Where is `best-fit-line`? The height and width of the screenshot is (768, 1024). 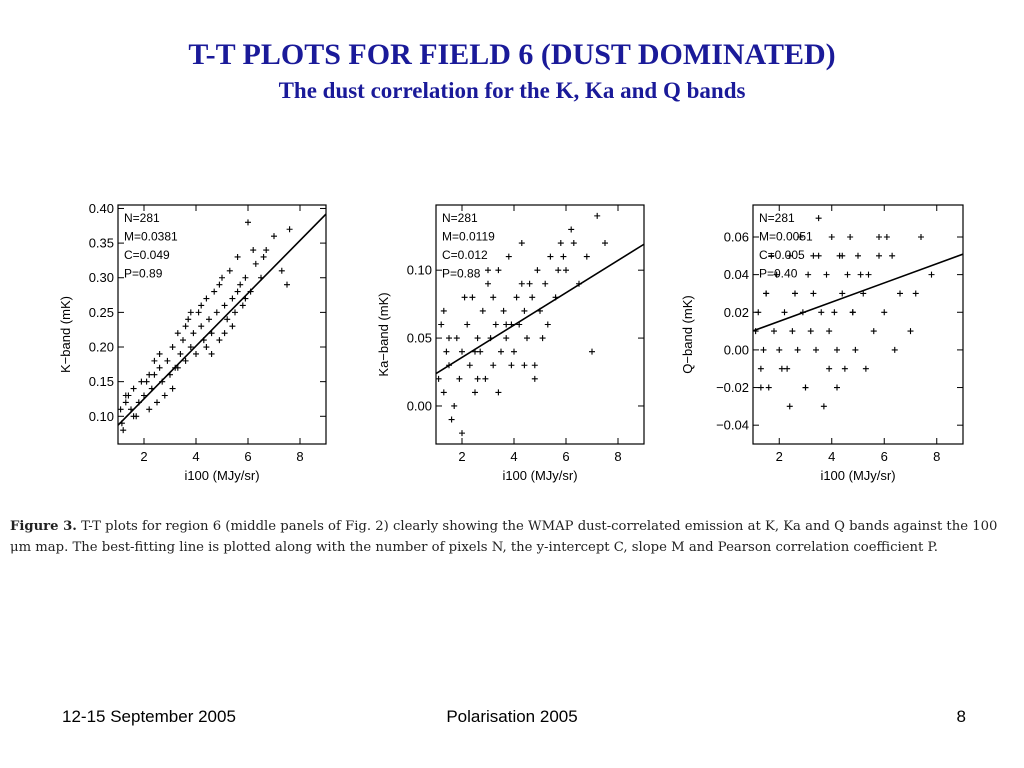 best-fit-line is located at coordinates (540, 309).